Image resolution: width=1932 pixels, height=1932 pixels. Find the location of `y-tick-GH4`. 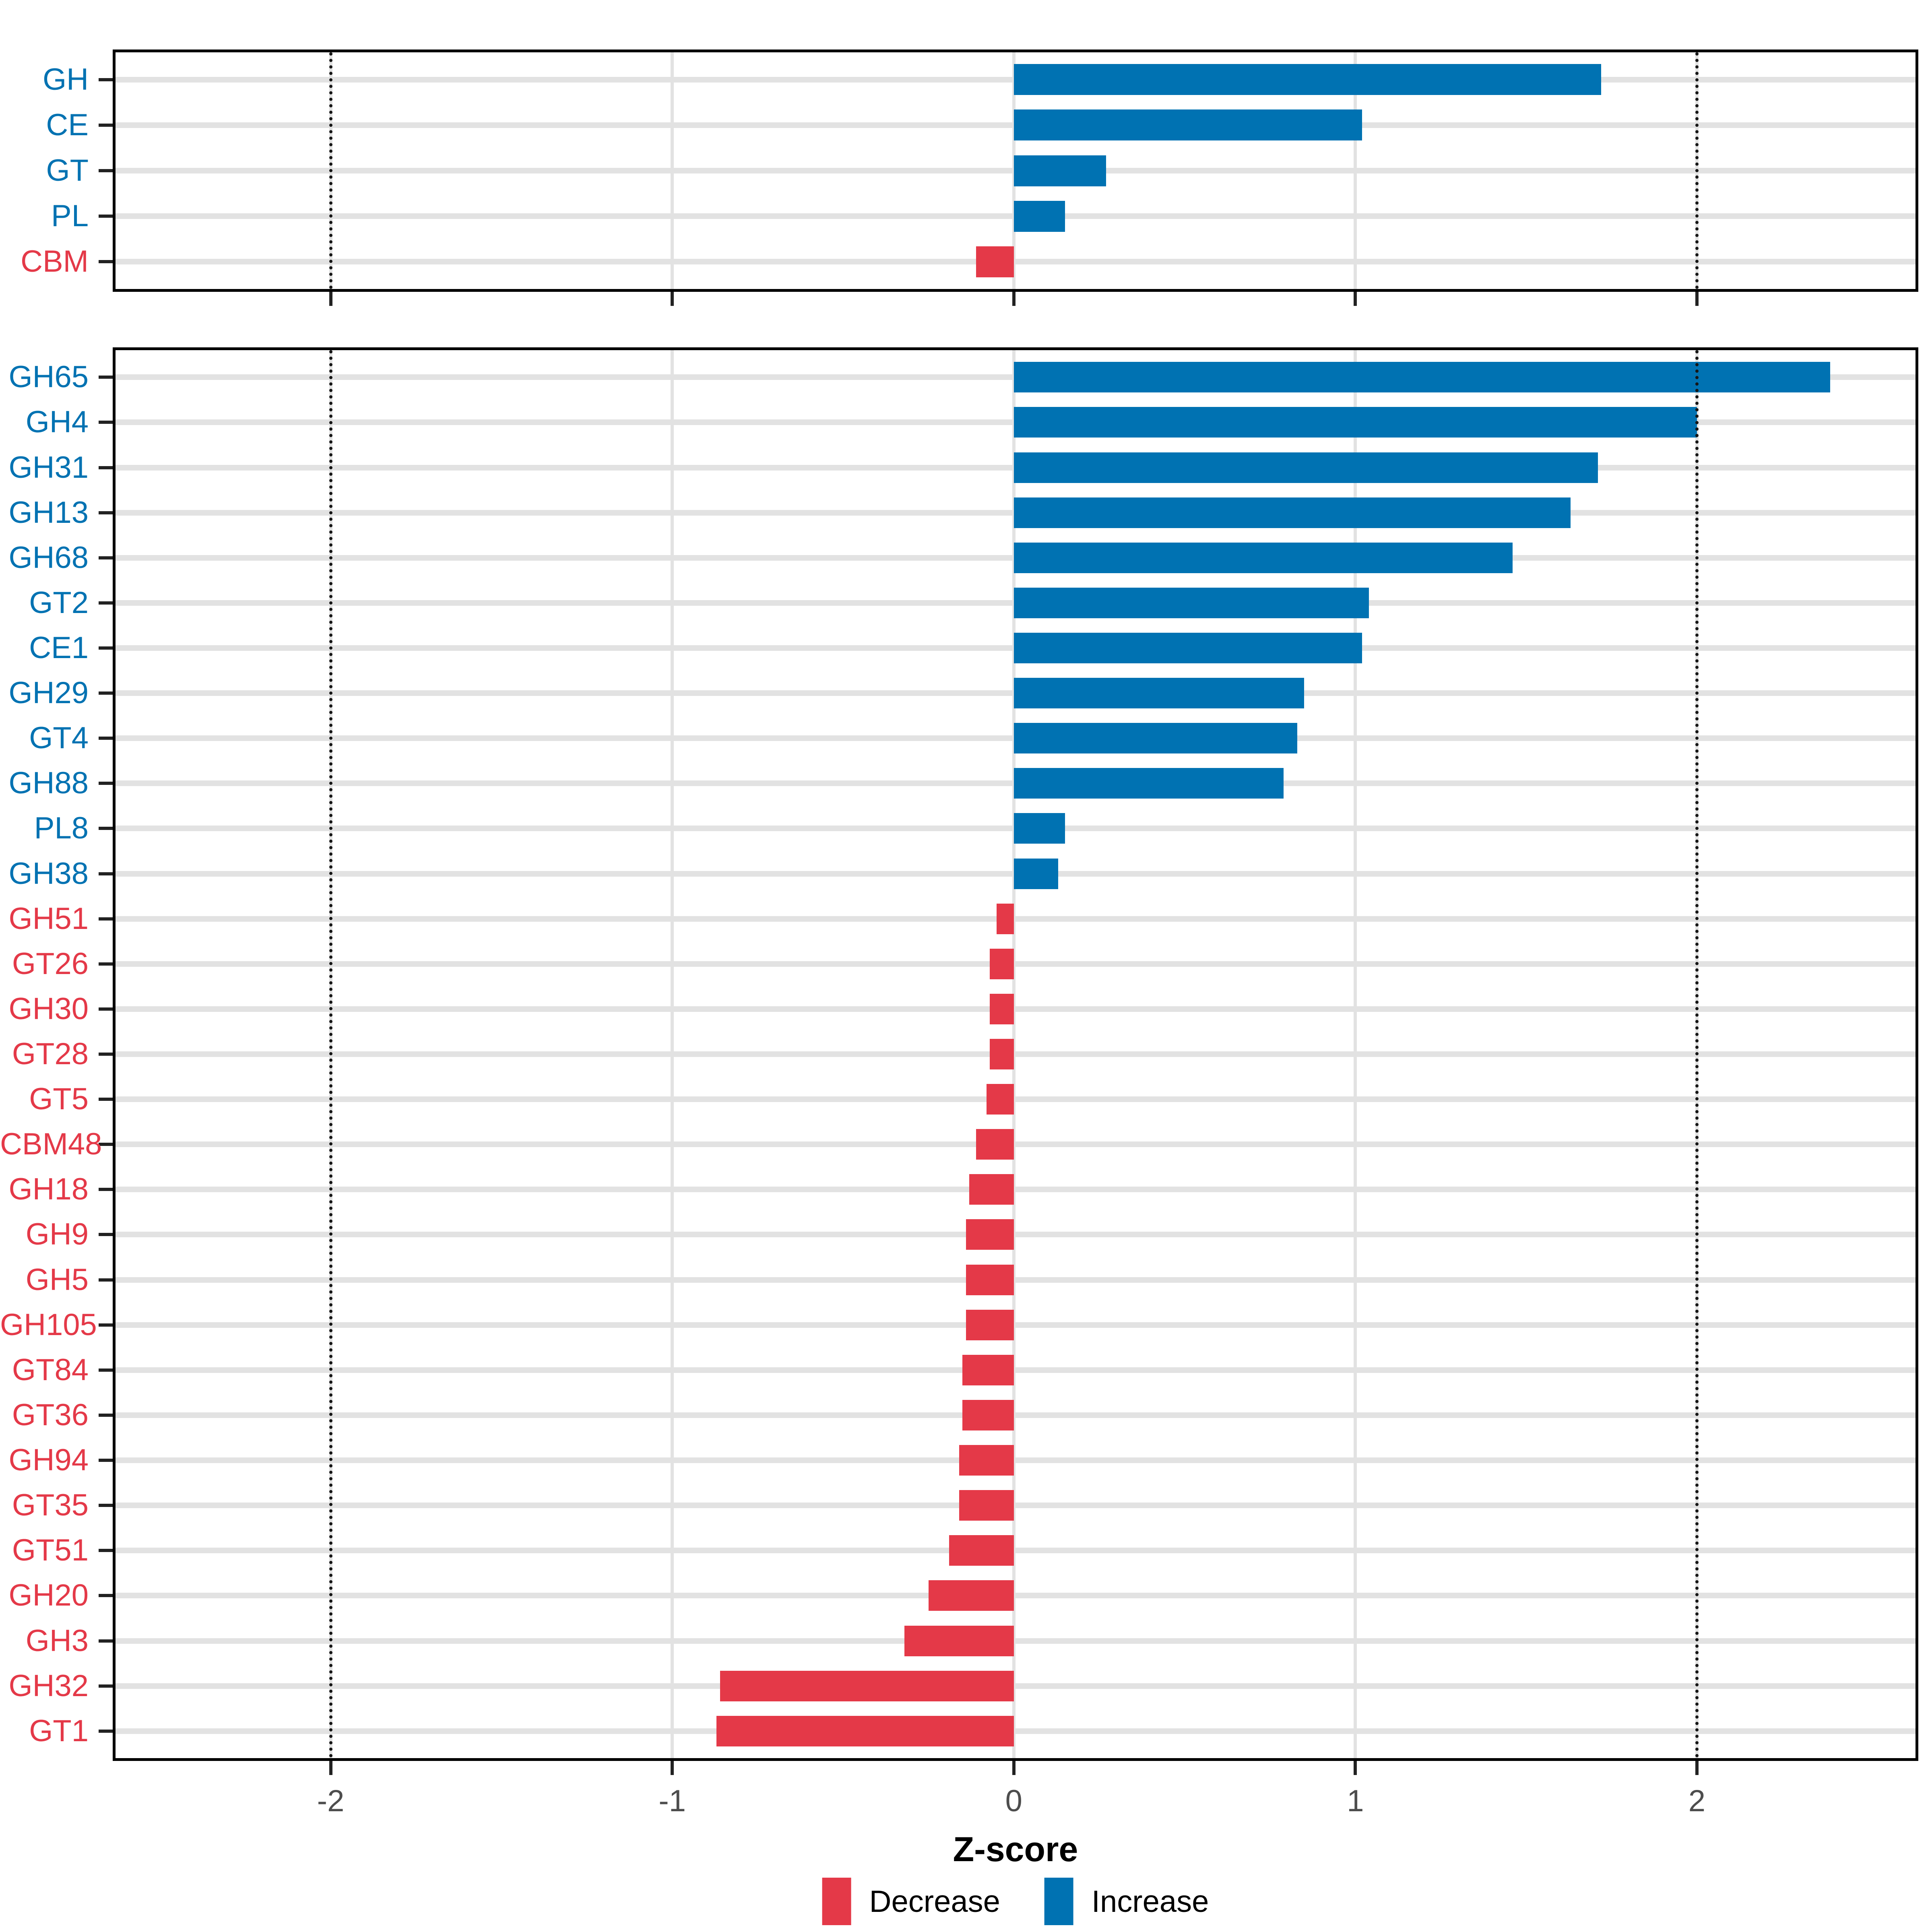

y-tick-GH4 is located at coordinates (106, 422).